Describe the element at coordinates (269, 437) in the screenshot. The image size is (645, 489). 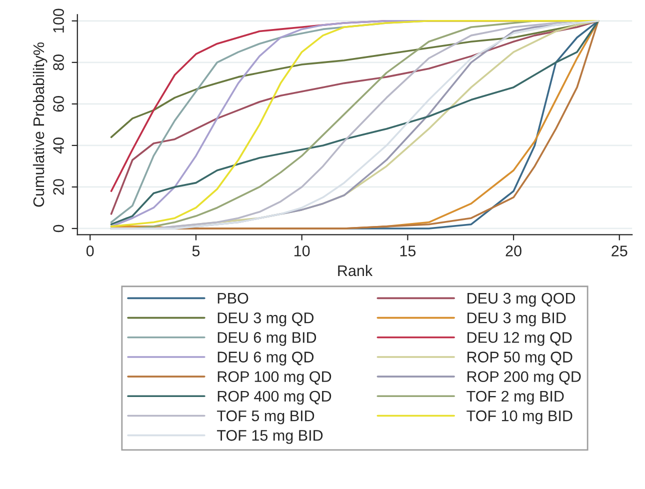
I see `legend-label: TOF 15 mg BID` at that location.